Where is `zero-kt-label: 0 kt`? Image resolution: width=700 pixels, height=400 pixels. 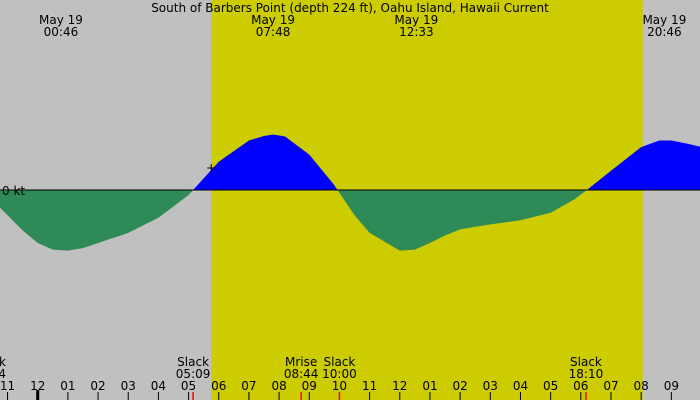
zero-kt-label: 0 kt is located at coordinates (13, 191).